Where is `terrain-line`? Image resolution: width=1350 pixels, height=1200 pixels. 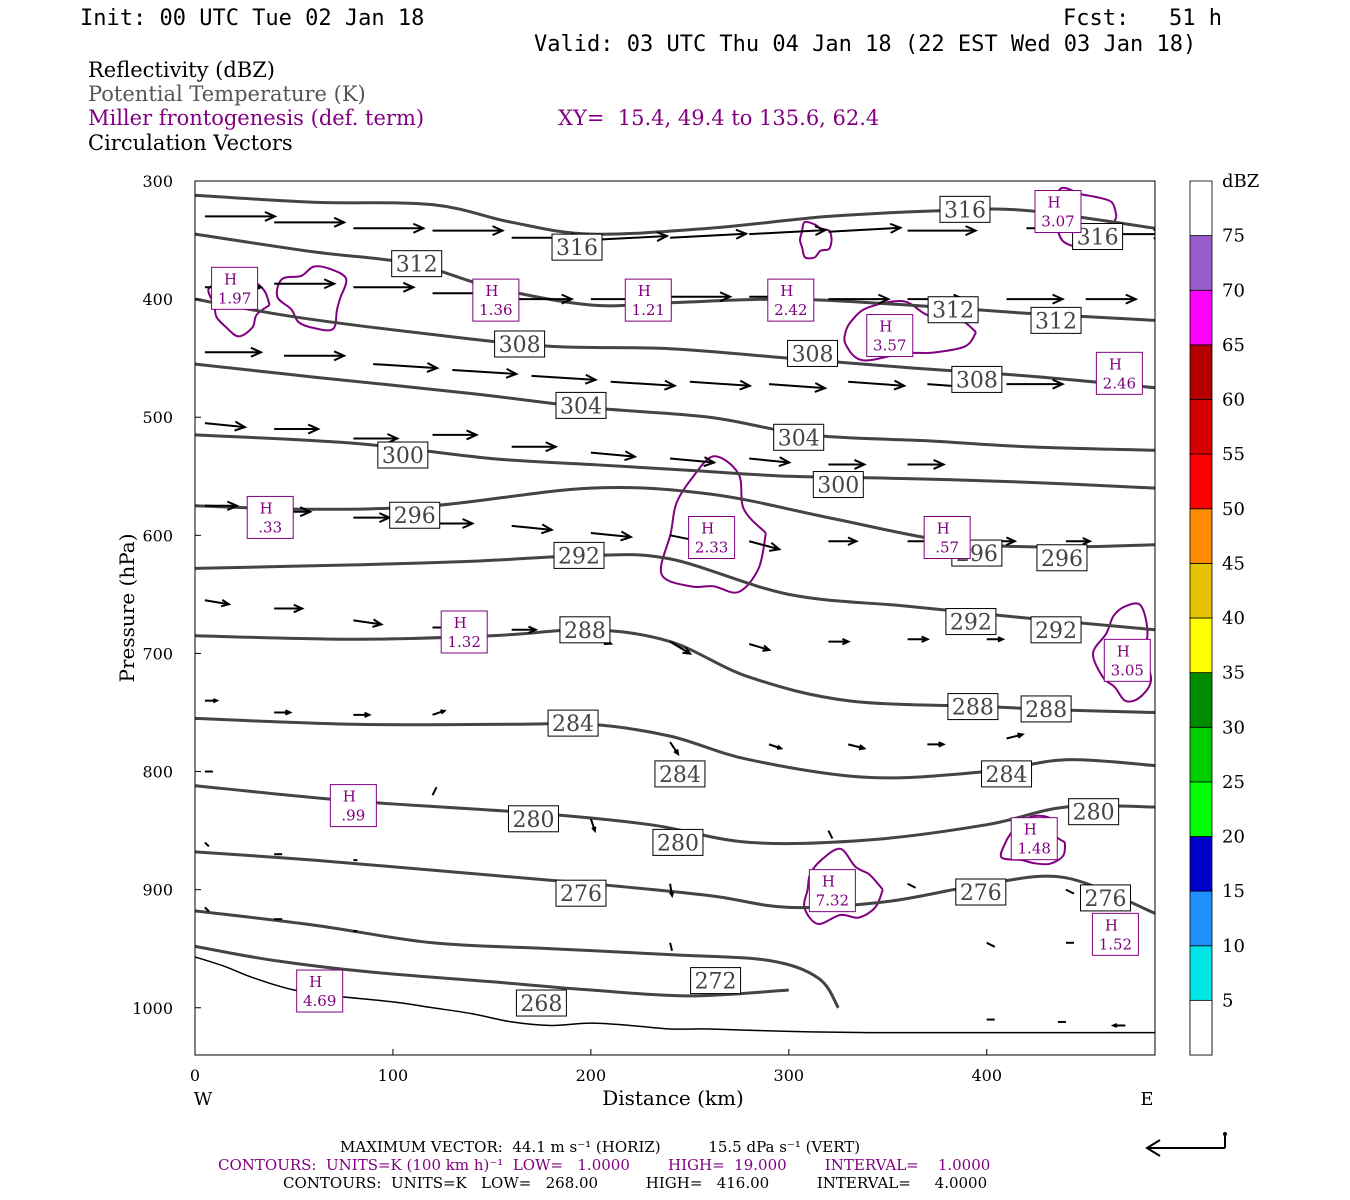 terrain-line is located at coordinates (675, 995).